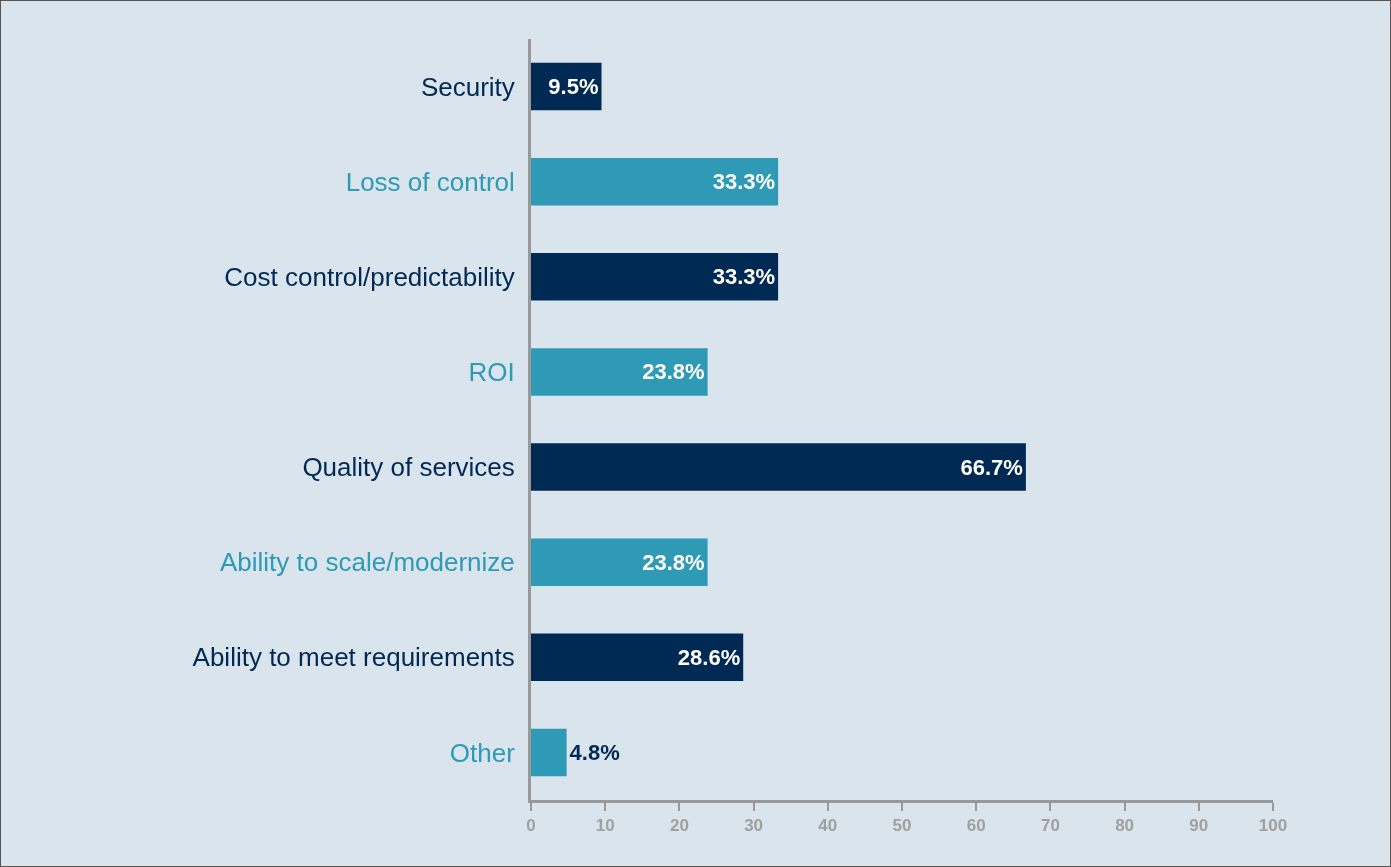  I want to click on x-tick-label: 60, so click(976, 826).